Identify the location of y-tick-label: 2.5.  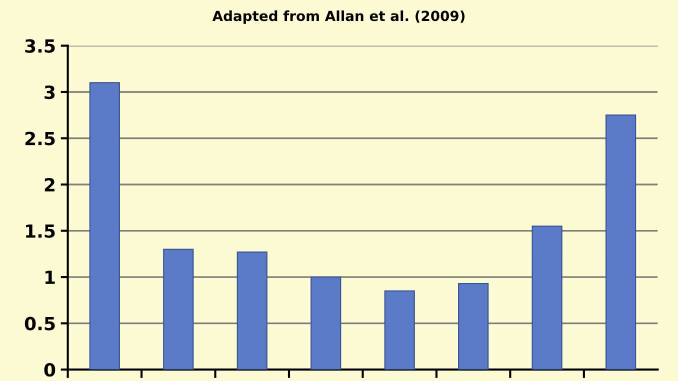
(40, 139).